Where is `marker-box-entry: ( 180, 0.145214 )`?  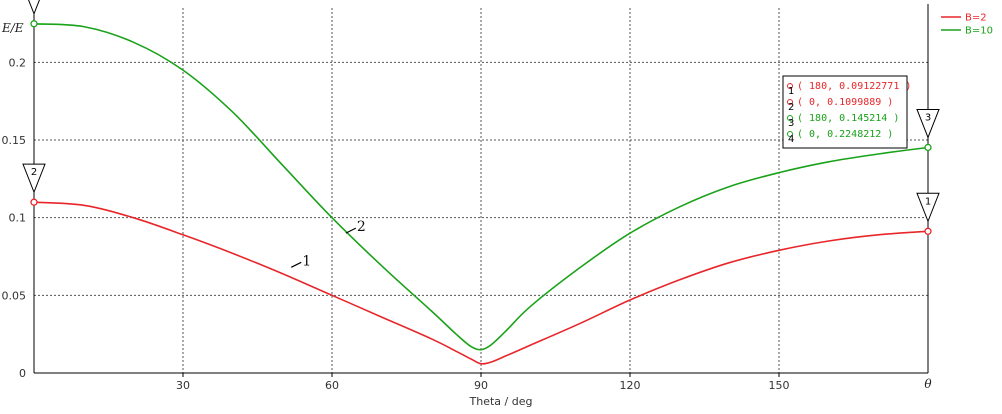 marker-box-entry: ( 180, 0.145214 ) is located at coordinates (848, 118).